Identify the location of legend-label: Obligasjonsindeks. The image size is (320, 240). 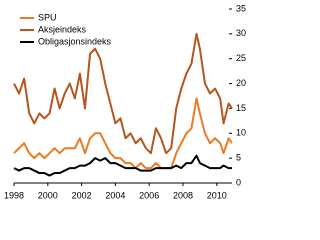
(75, 41).